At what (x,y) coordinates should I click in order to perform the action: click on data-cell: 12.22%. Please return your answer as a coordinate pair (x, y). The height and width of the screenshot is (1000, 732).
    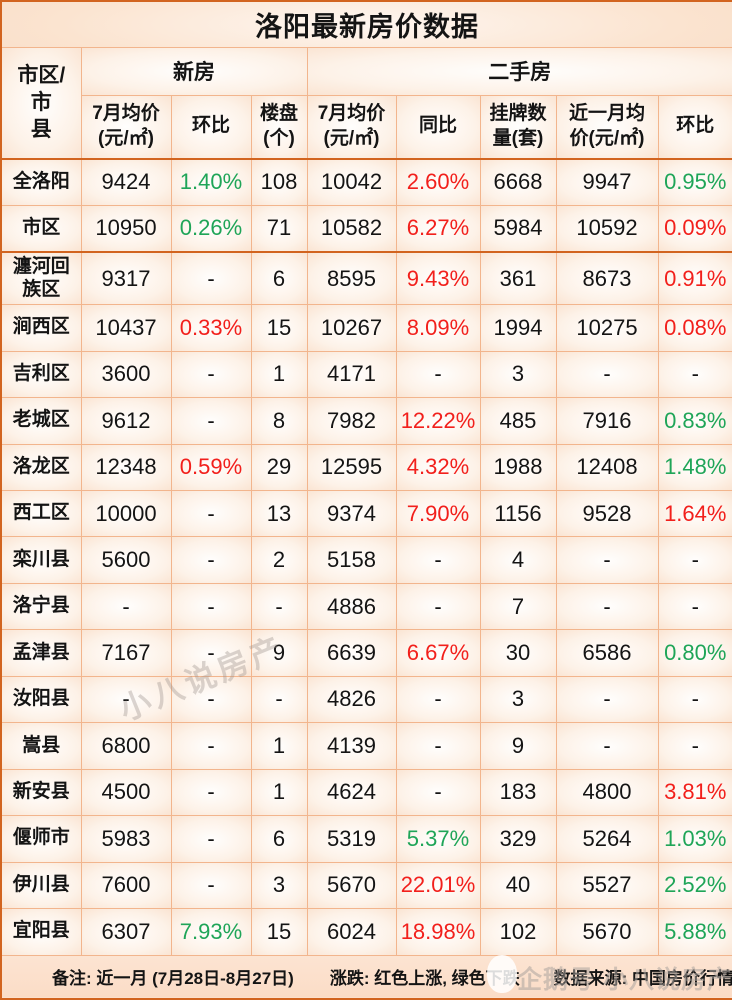
    Looking at the image, I should click on (438, 421).